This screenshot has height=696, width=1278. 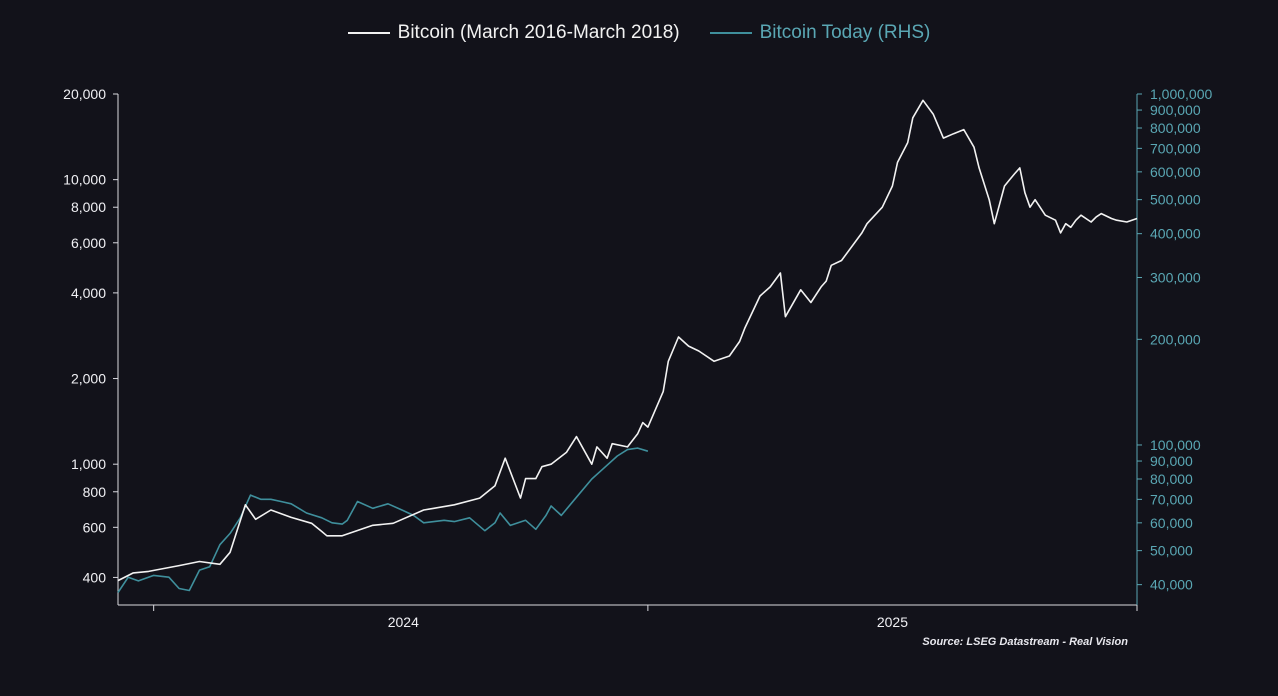 What do you see at coordinates (403, 622) in the screenshot?
I see `x-tick-label: 2024` at bounding box center [403, 622].